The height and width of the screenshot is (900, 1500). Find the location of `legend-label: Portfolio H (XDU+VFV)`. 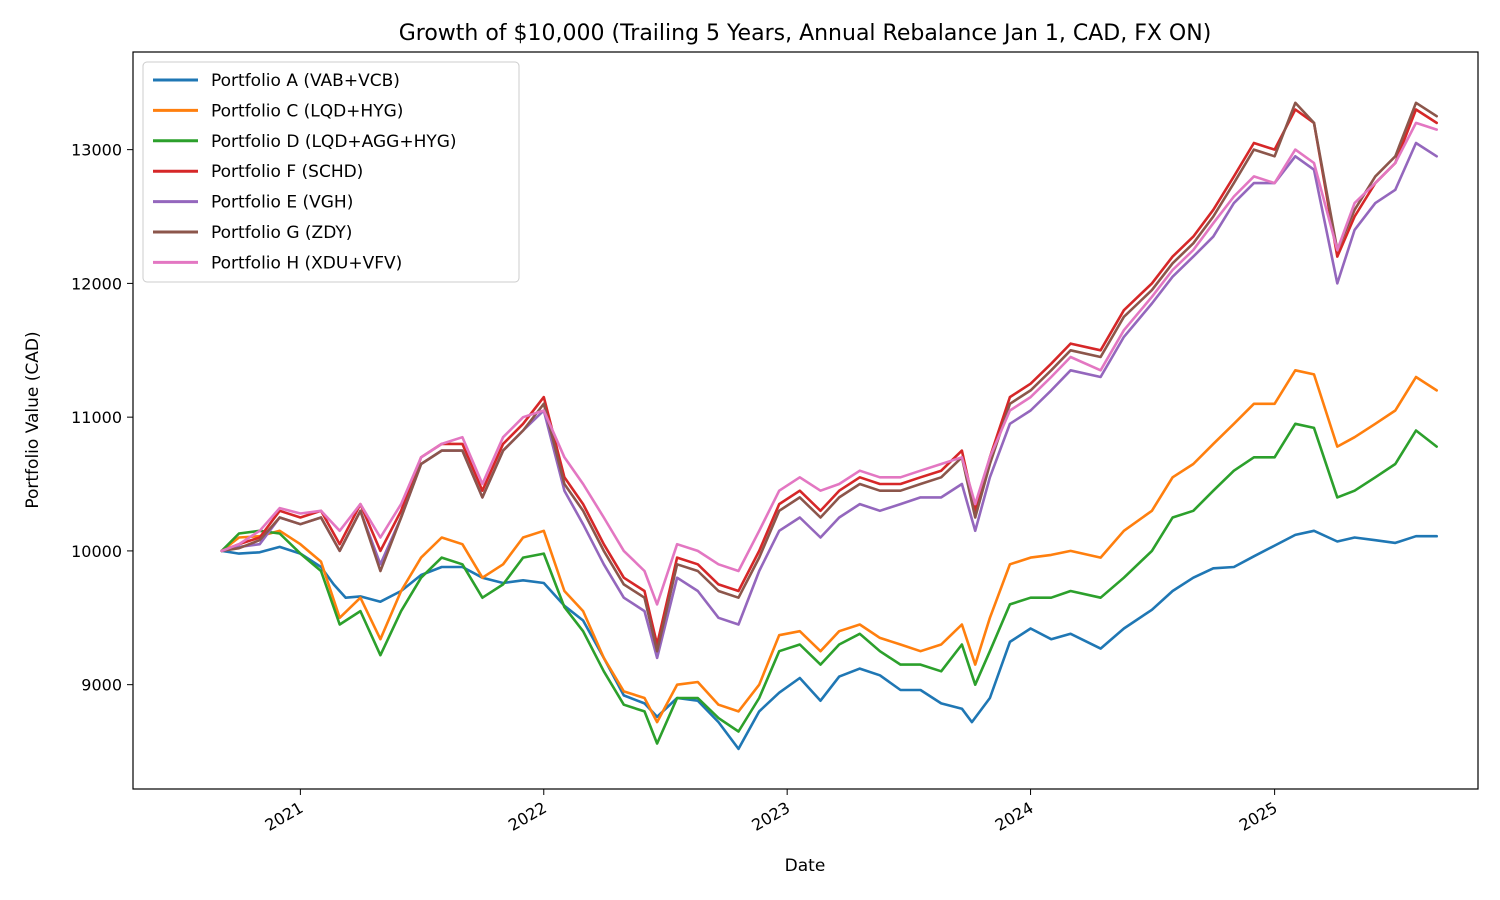

legend-label: Portfolio H (XDU+VFV) is located at coordinates (306, 263).